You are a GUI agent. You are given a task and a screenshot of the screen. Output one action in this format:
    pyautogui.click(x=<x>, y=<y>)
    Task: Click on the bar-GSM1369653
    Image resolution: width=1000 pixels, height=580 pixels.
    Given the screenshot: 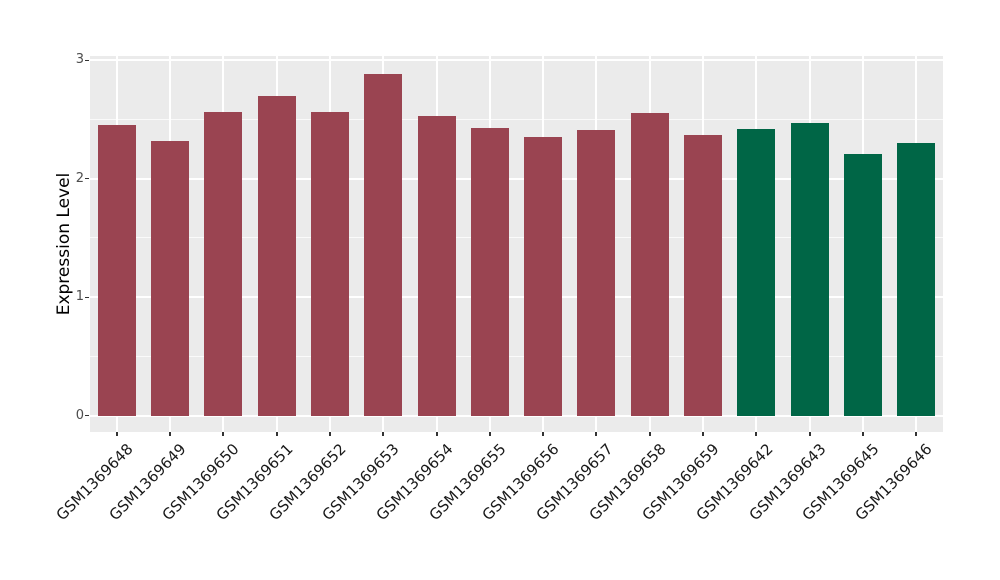 What is the action you would take?
    pyautogui.click(x=383, y=245)
    